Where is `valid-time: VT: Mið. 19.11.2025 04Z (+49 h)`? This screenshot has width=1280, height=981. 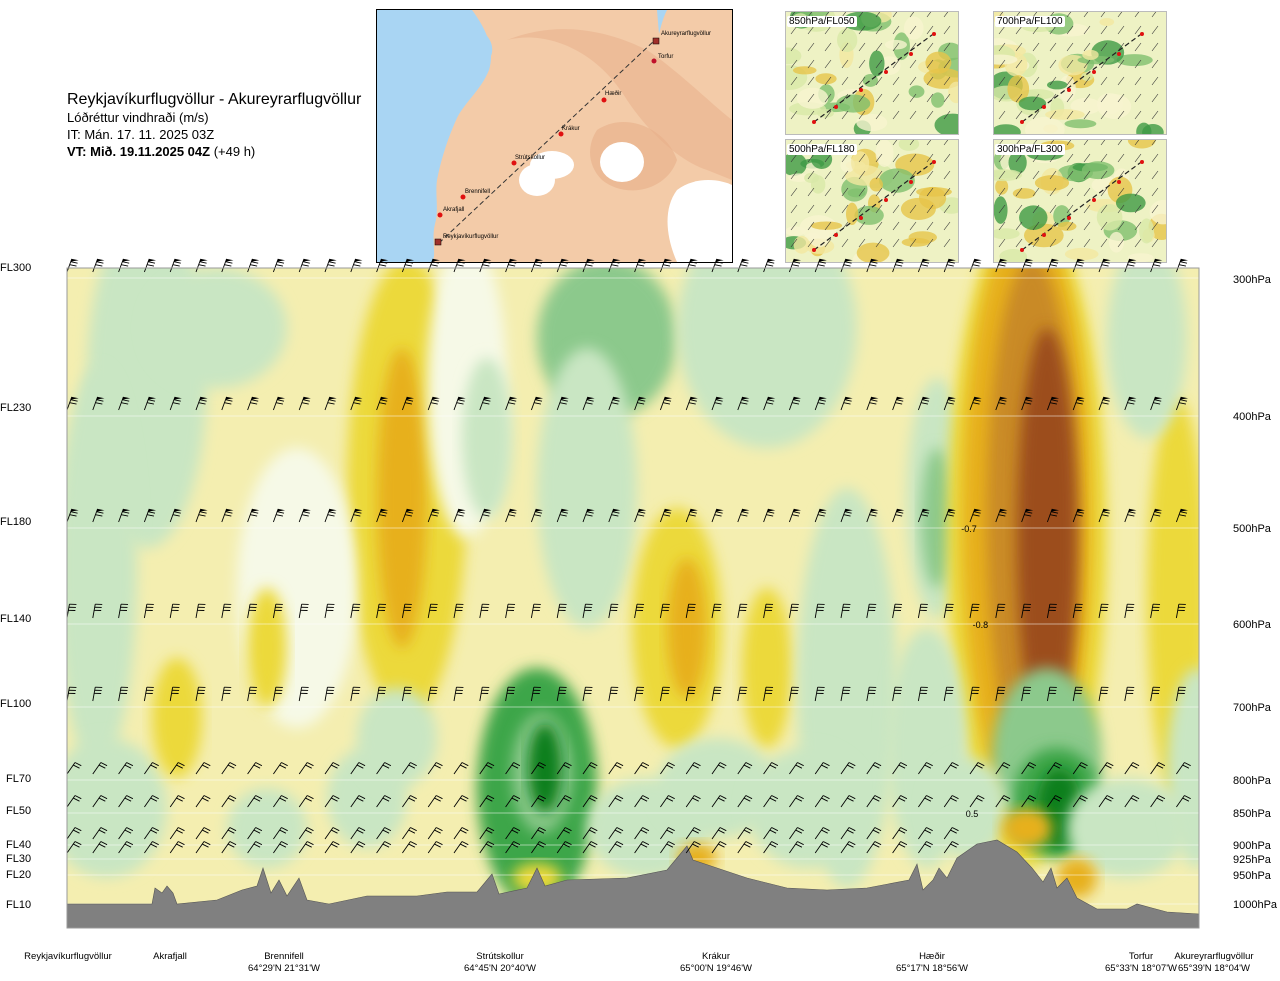
valid-time: VT: Mið. 19.11.2025 04Z (+49 h) is located at coordinates (161, 151).